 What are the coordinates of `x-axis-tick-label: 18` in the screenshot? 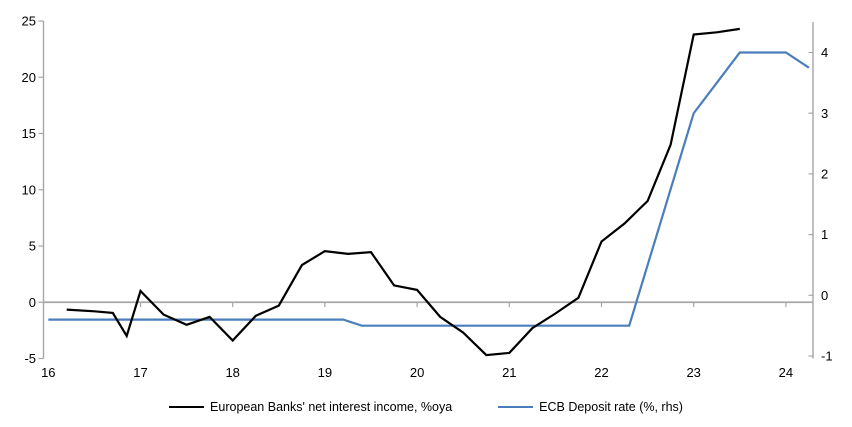 It's located at (232, 372).